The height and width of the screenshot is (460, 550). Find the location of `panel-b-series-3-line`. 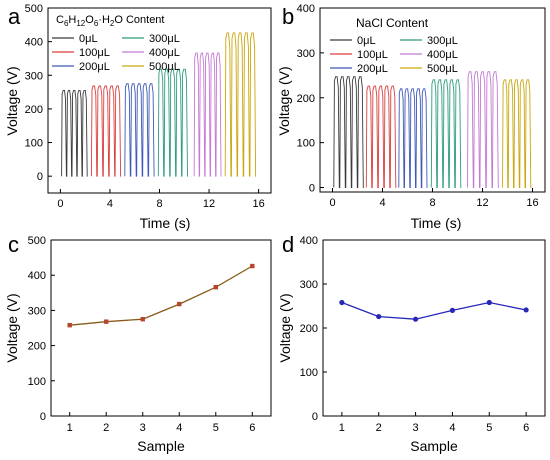

panel-b-series-3-line is located at coordinates (446, 133).